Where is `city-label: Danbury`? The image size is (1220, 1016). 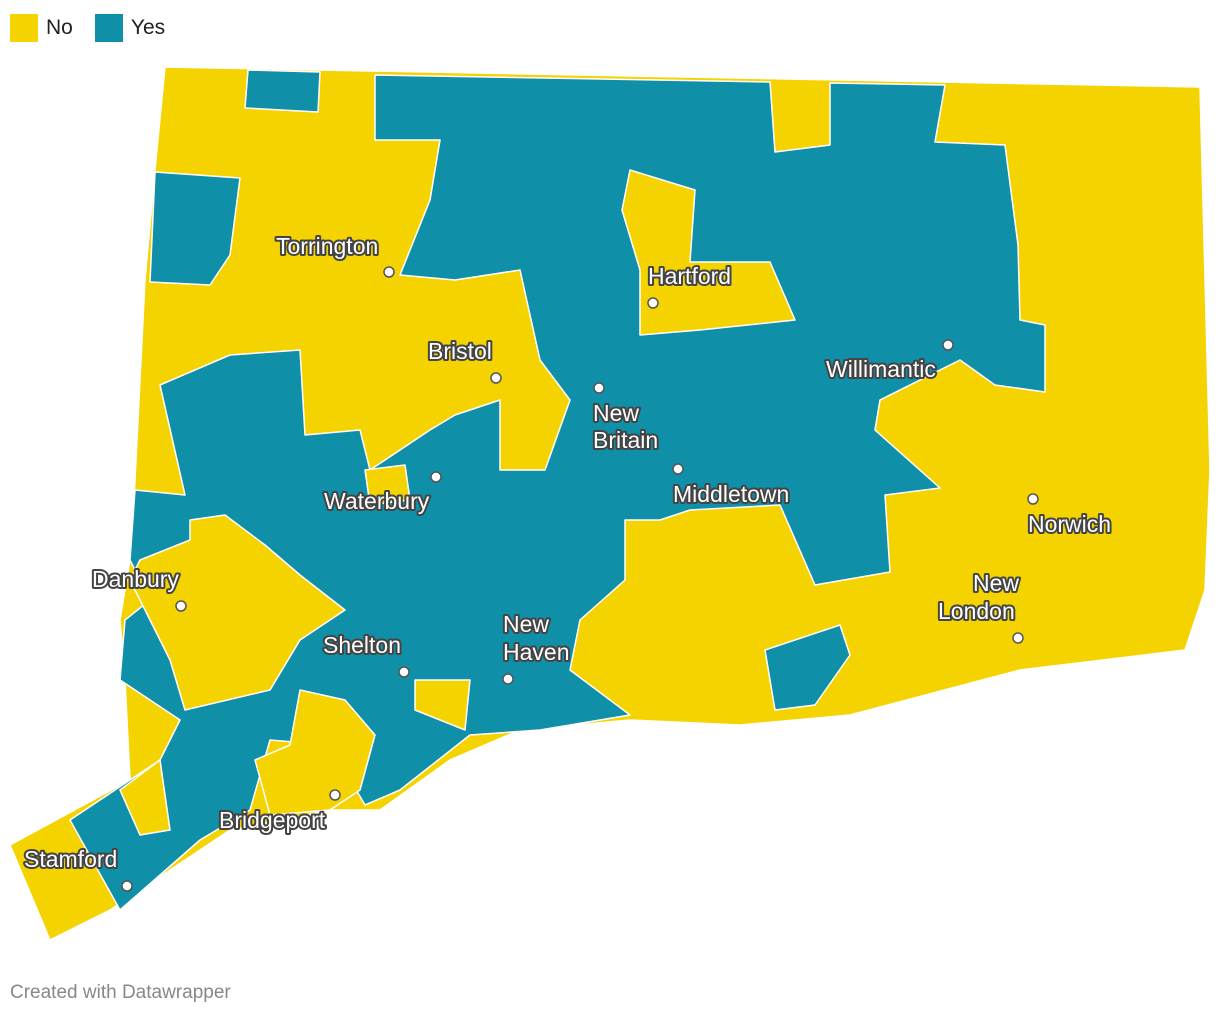
city-label: Danbury is located at coordinates (135, 579).